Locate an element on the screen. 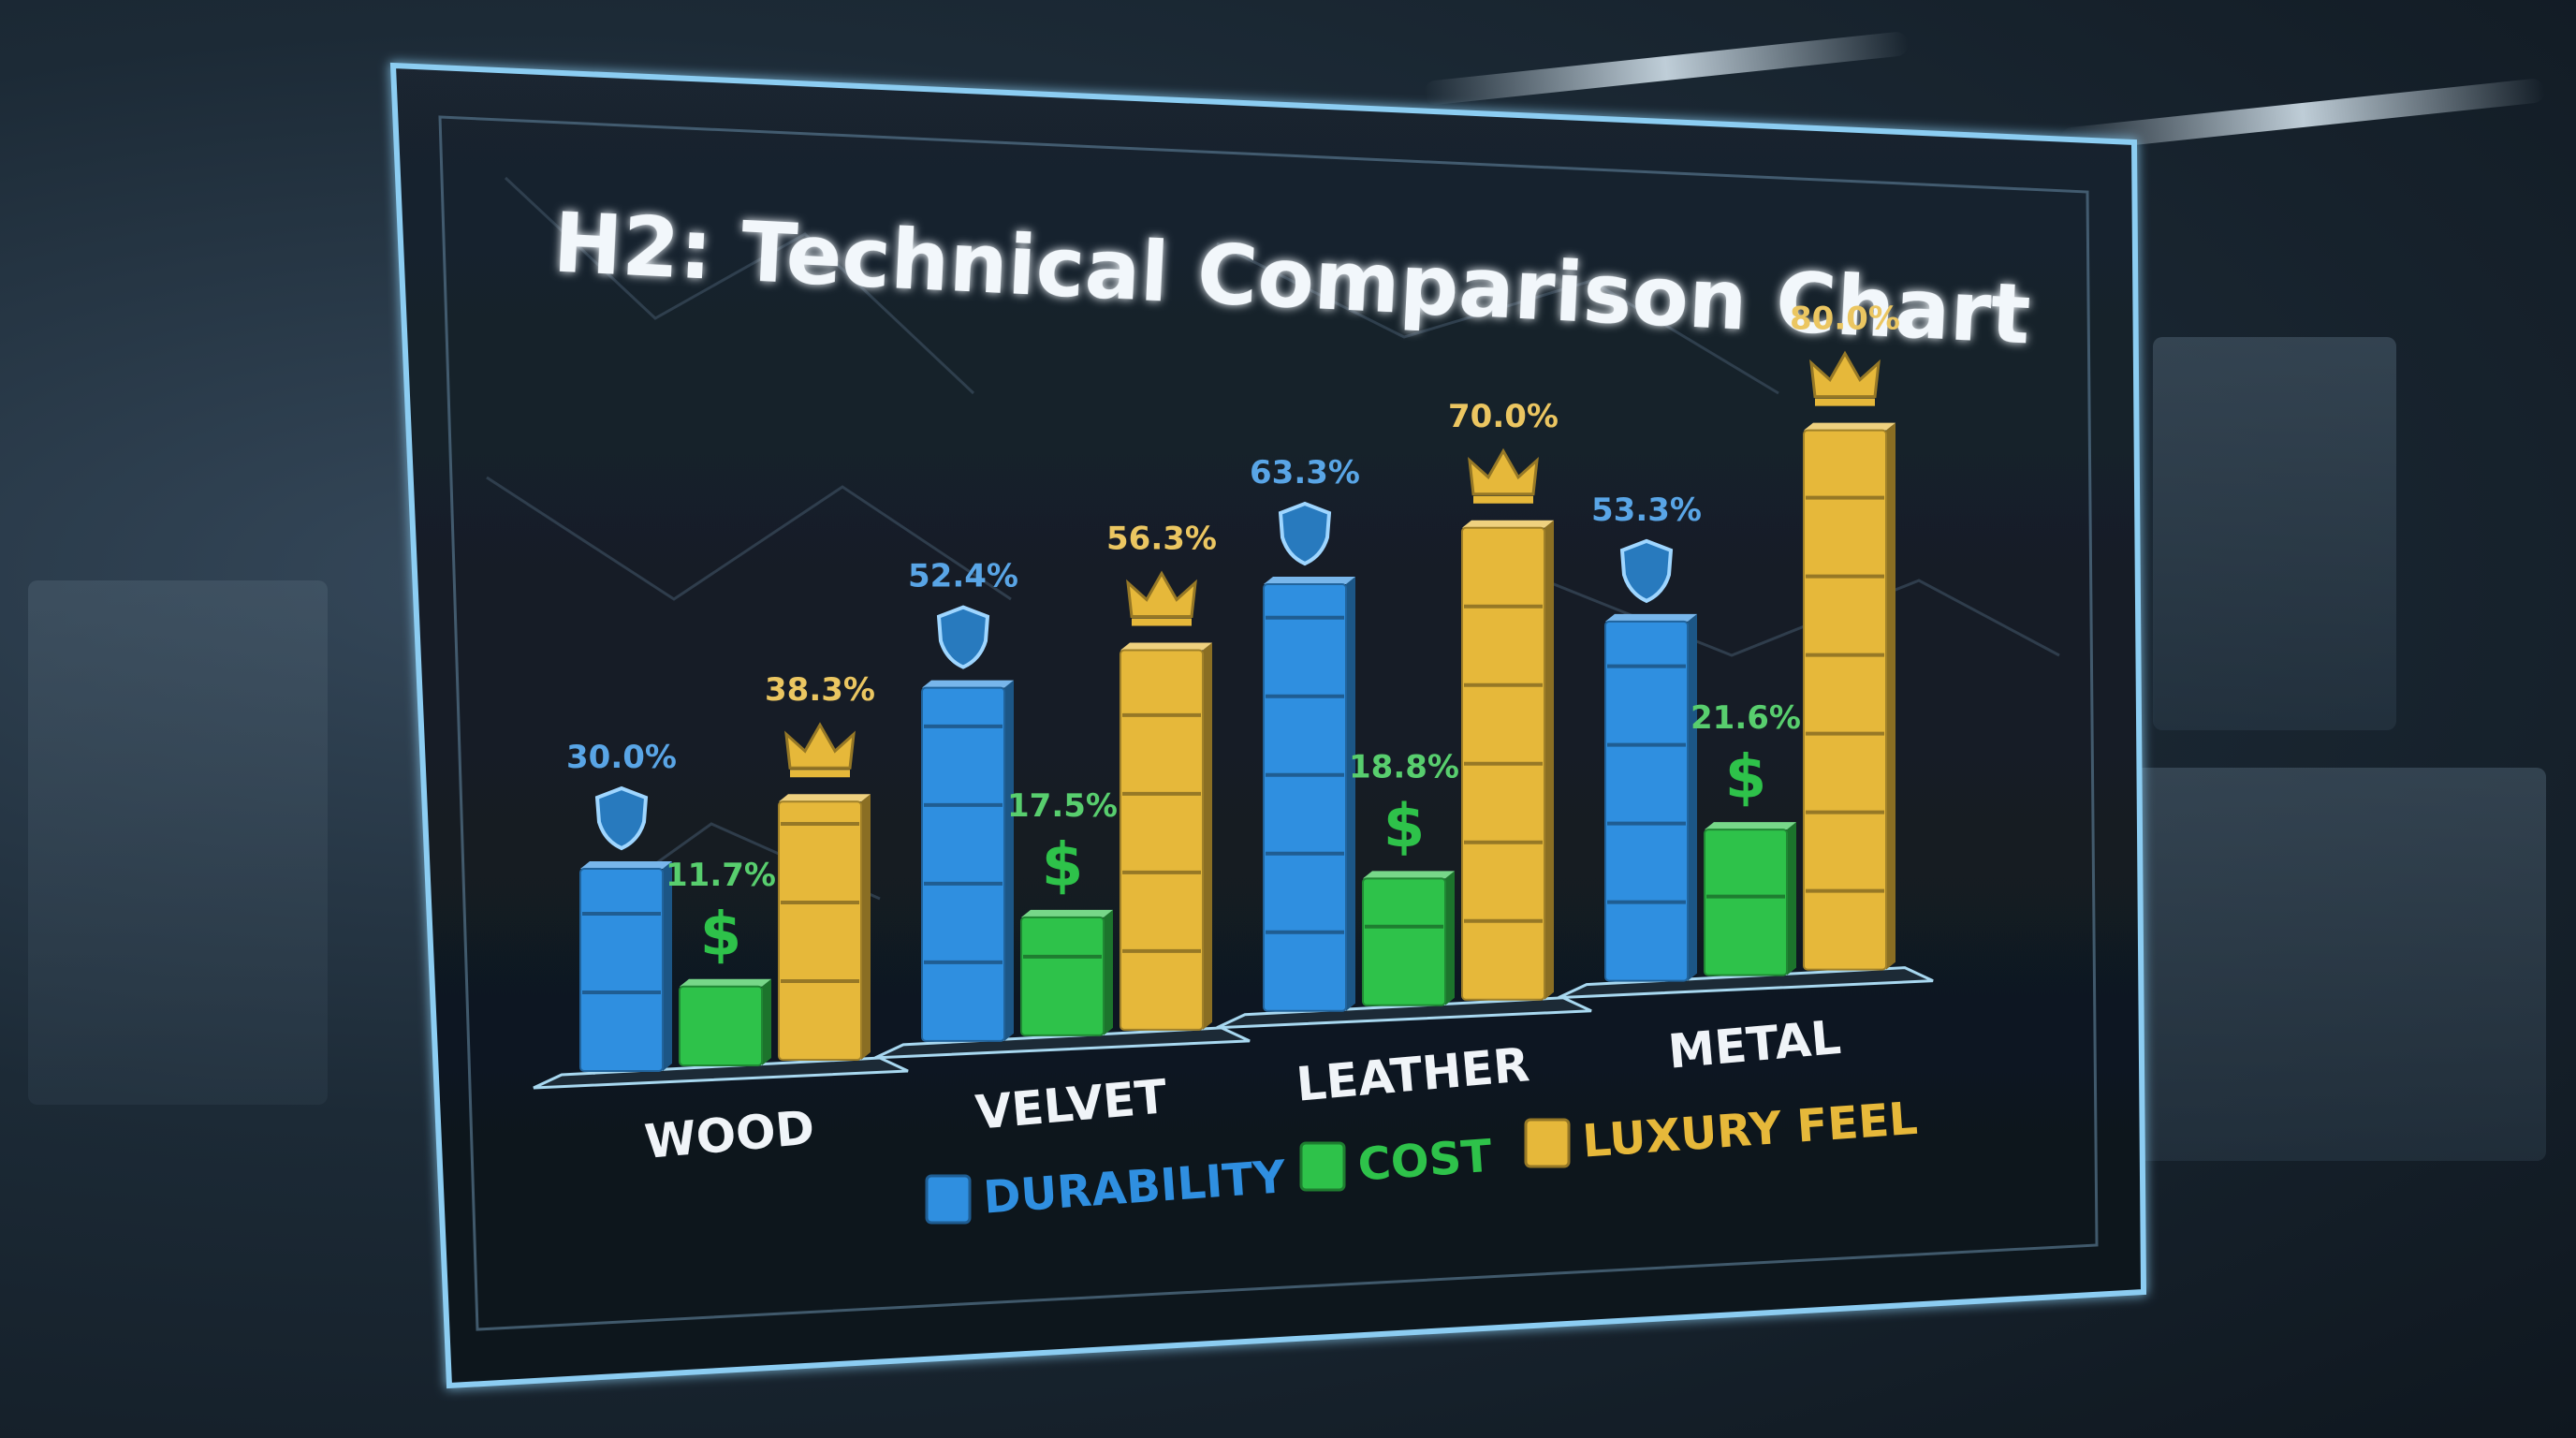 The image size is (2576, 1438). legend-label: COST is located at coordinates (1425, 1161).